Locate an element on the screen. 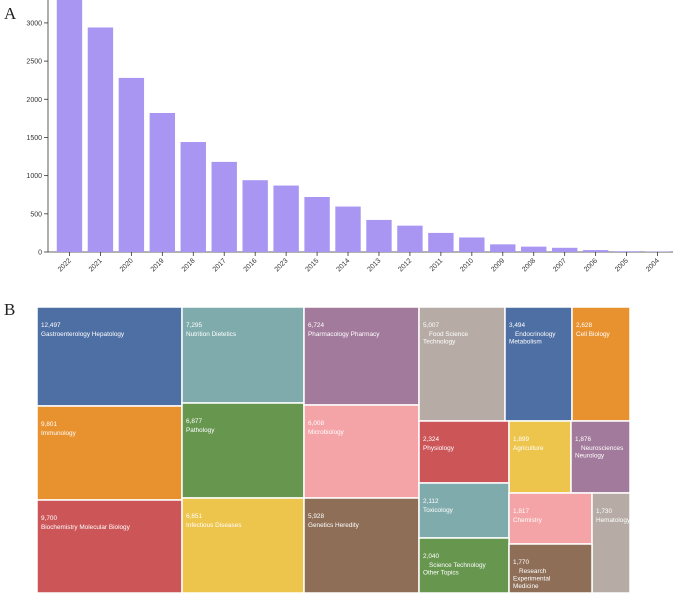 The height and width of the screenshot is (593, 678). treemap-tile-label: Neurosciences is located at coordinates (602, 448).